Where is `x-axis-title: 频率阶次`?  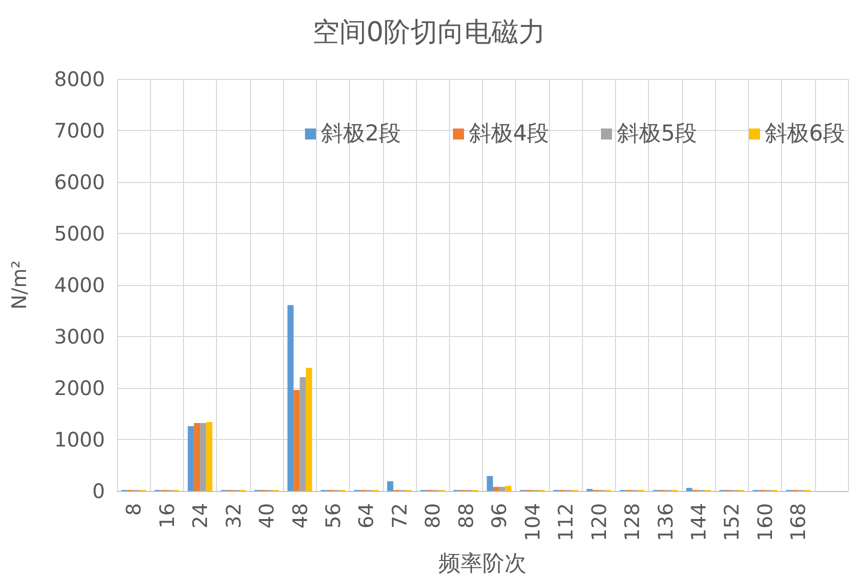 x-axis-title: 频率阶次 is located at coordinates (482, 564).